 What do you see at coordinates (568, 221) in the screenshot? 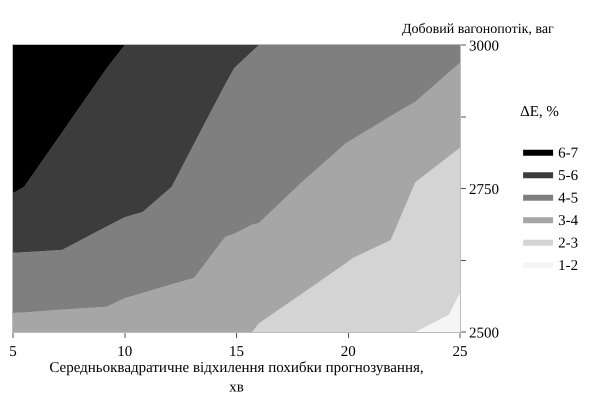
I see `legend-label: 3-4` at bounding box center [568, 221].